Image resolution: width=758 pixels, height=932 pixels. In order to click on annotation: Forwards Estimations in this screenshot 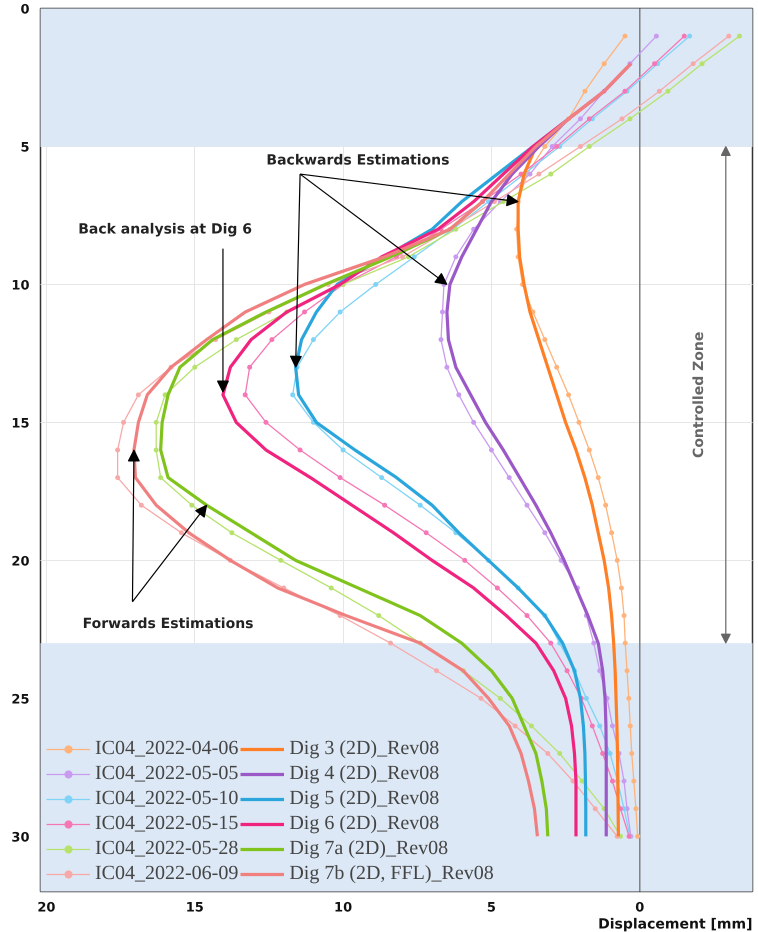, I will do `click(168, 624)`.